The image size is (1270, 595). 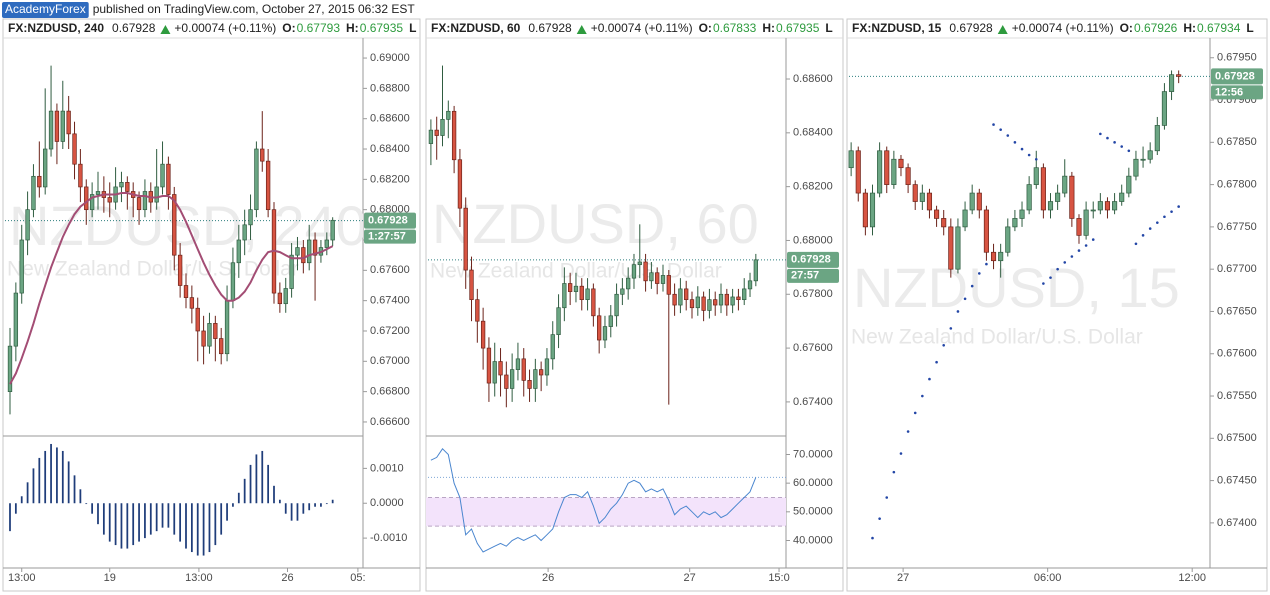 What do you see at coordinates (735, 28) in the screenshot?
I see `legend-open: 0.67833` at bounding box center [735, 28].